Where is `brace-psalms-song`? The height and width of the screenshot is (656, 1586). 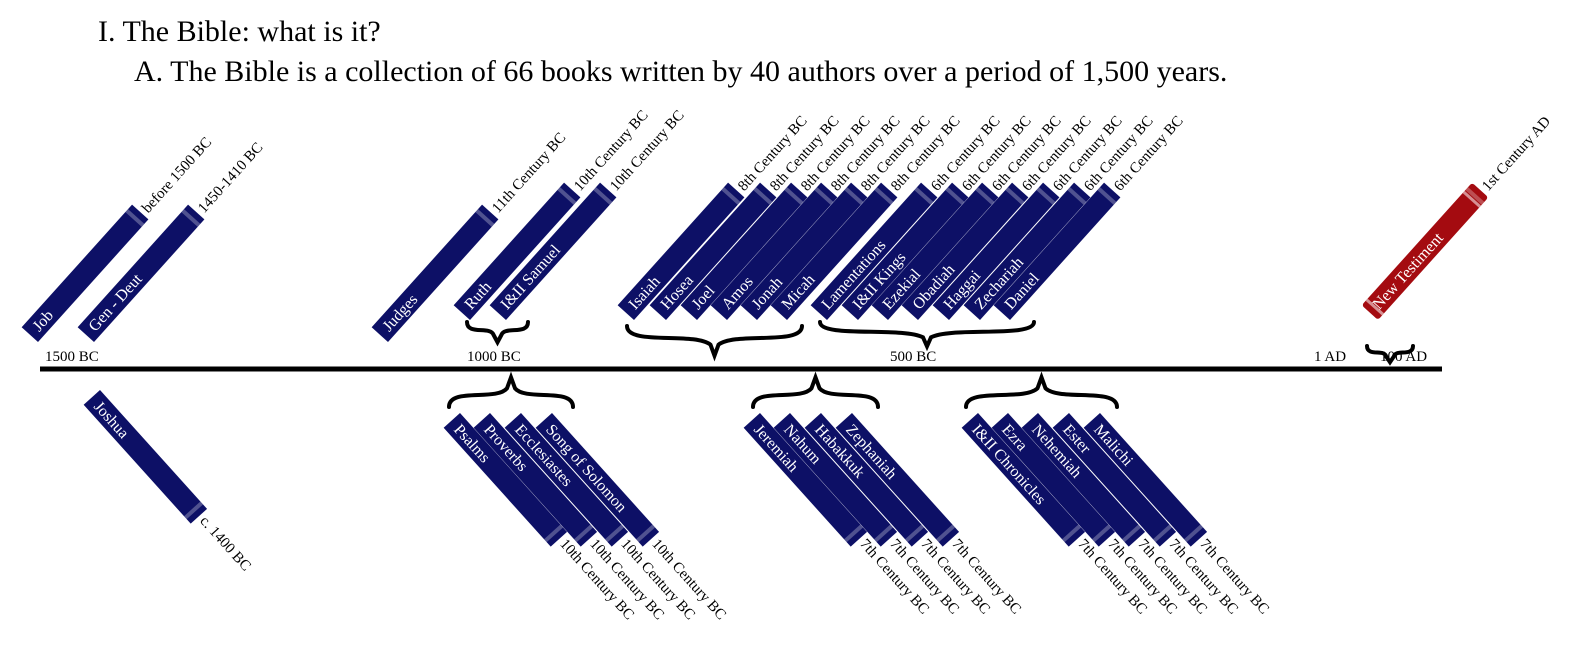
brace-psalms-song is located at coordinates (511, 390).